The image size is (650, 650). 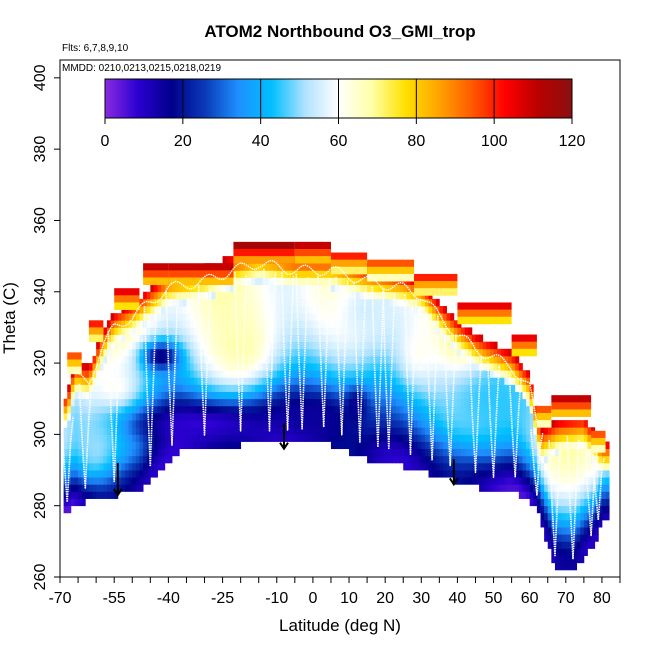 I want to click on colorbar-tick-label: 80, so click(x=416, y=141).